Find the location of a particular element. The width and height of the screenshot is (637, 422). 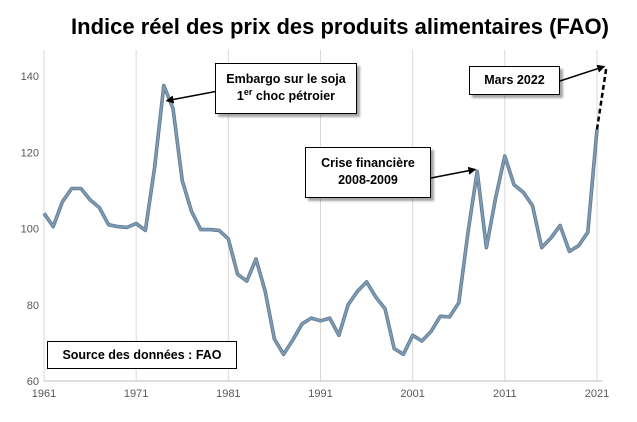

source-note-text: Source des données : FAO is located at coordinates (142, 355).